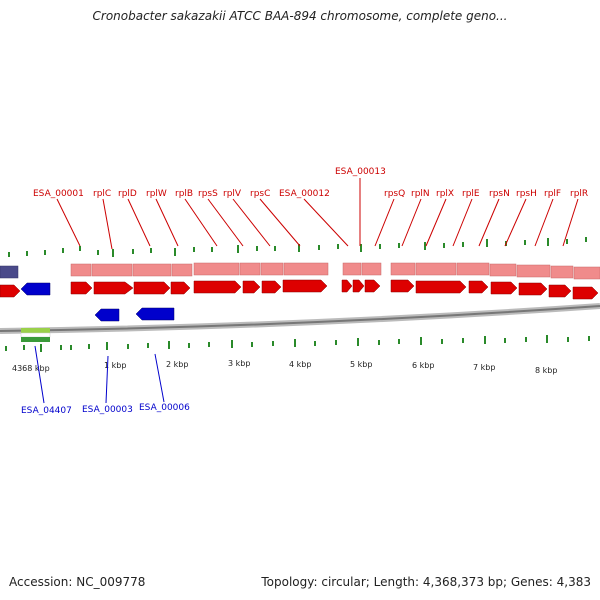  Describe the element at coordinates (423, 365) in the screenshot. I see `scale-label: 6 kbp` at that location.